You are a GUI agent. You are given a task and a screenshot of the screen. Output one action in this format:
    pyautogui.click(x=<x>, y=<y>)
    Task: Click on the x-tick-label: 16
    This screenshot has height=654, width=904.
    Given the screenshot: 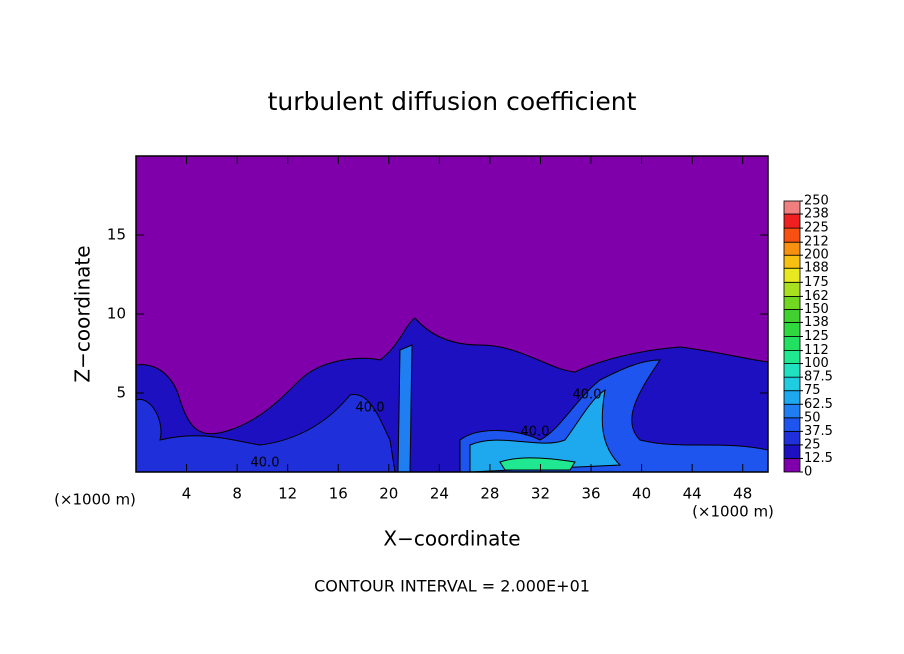 What is the action you would take?
    pyautogui.click(x=338, y=494)
    